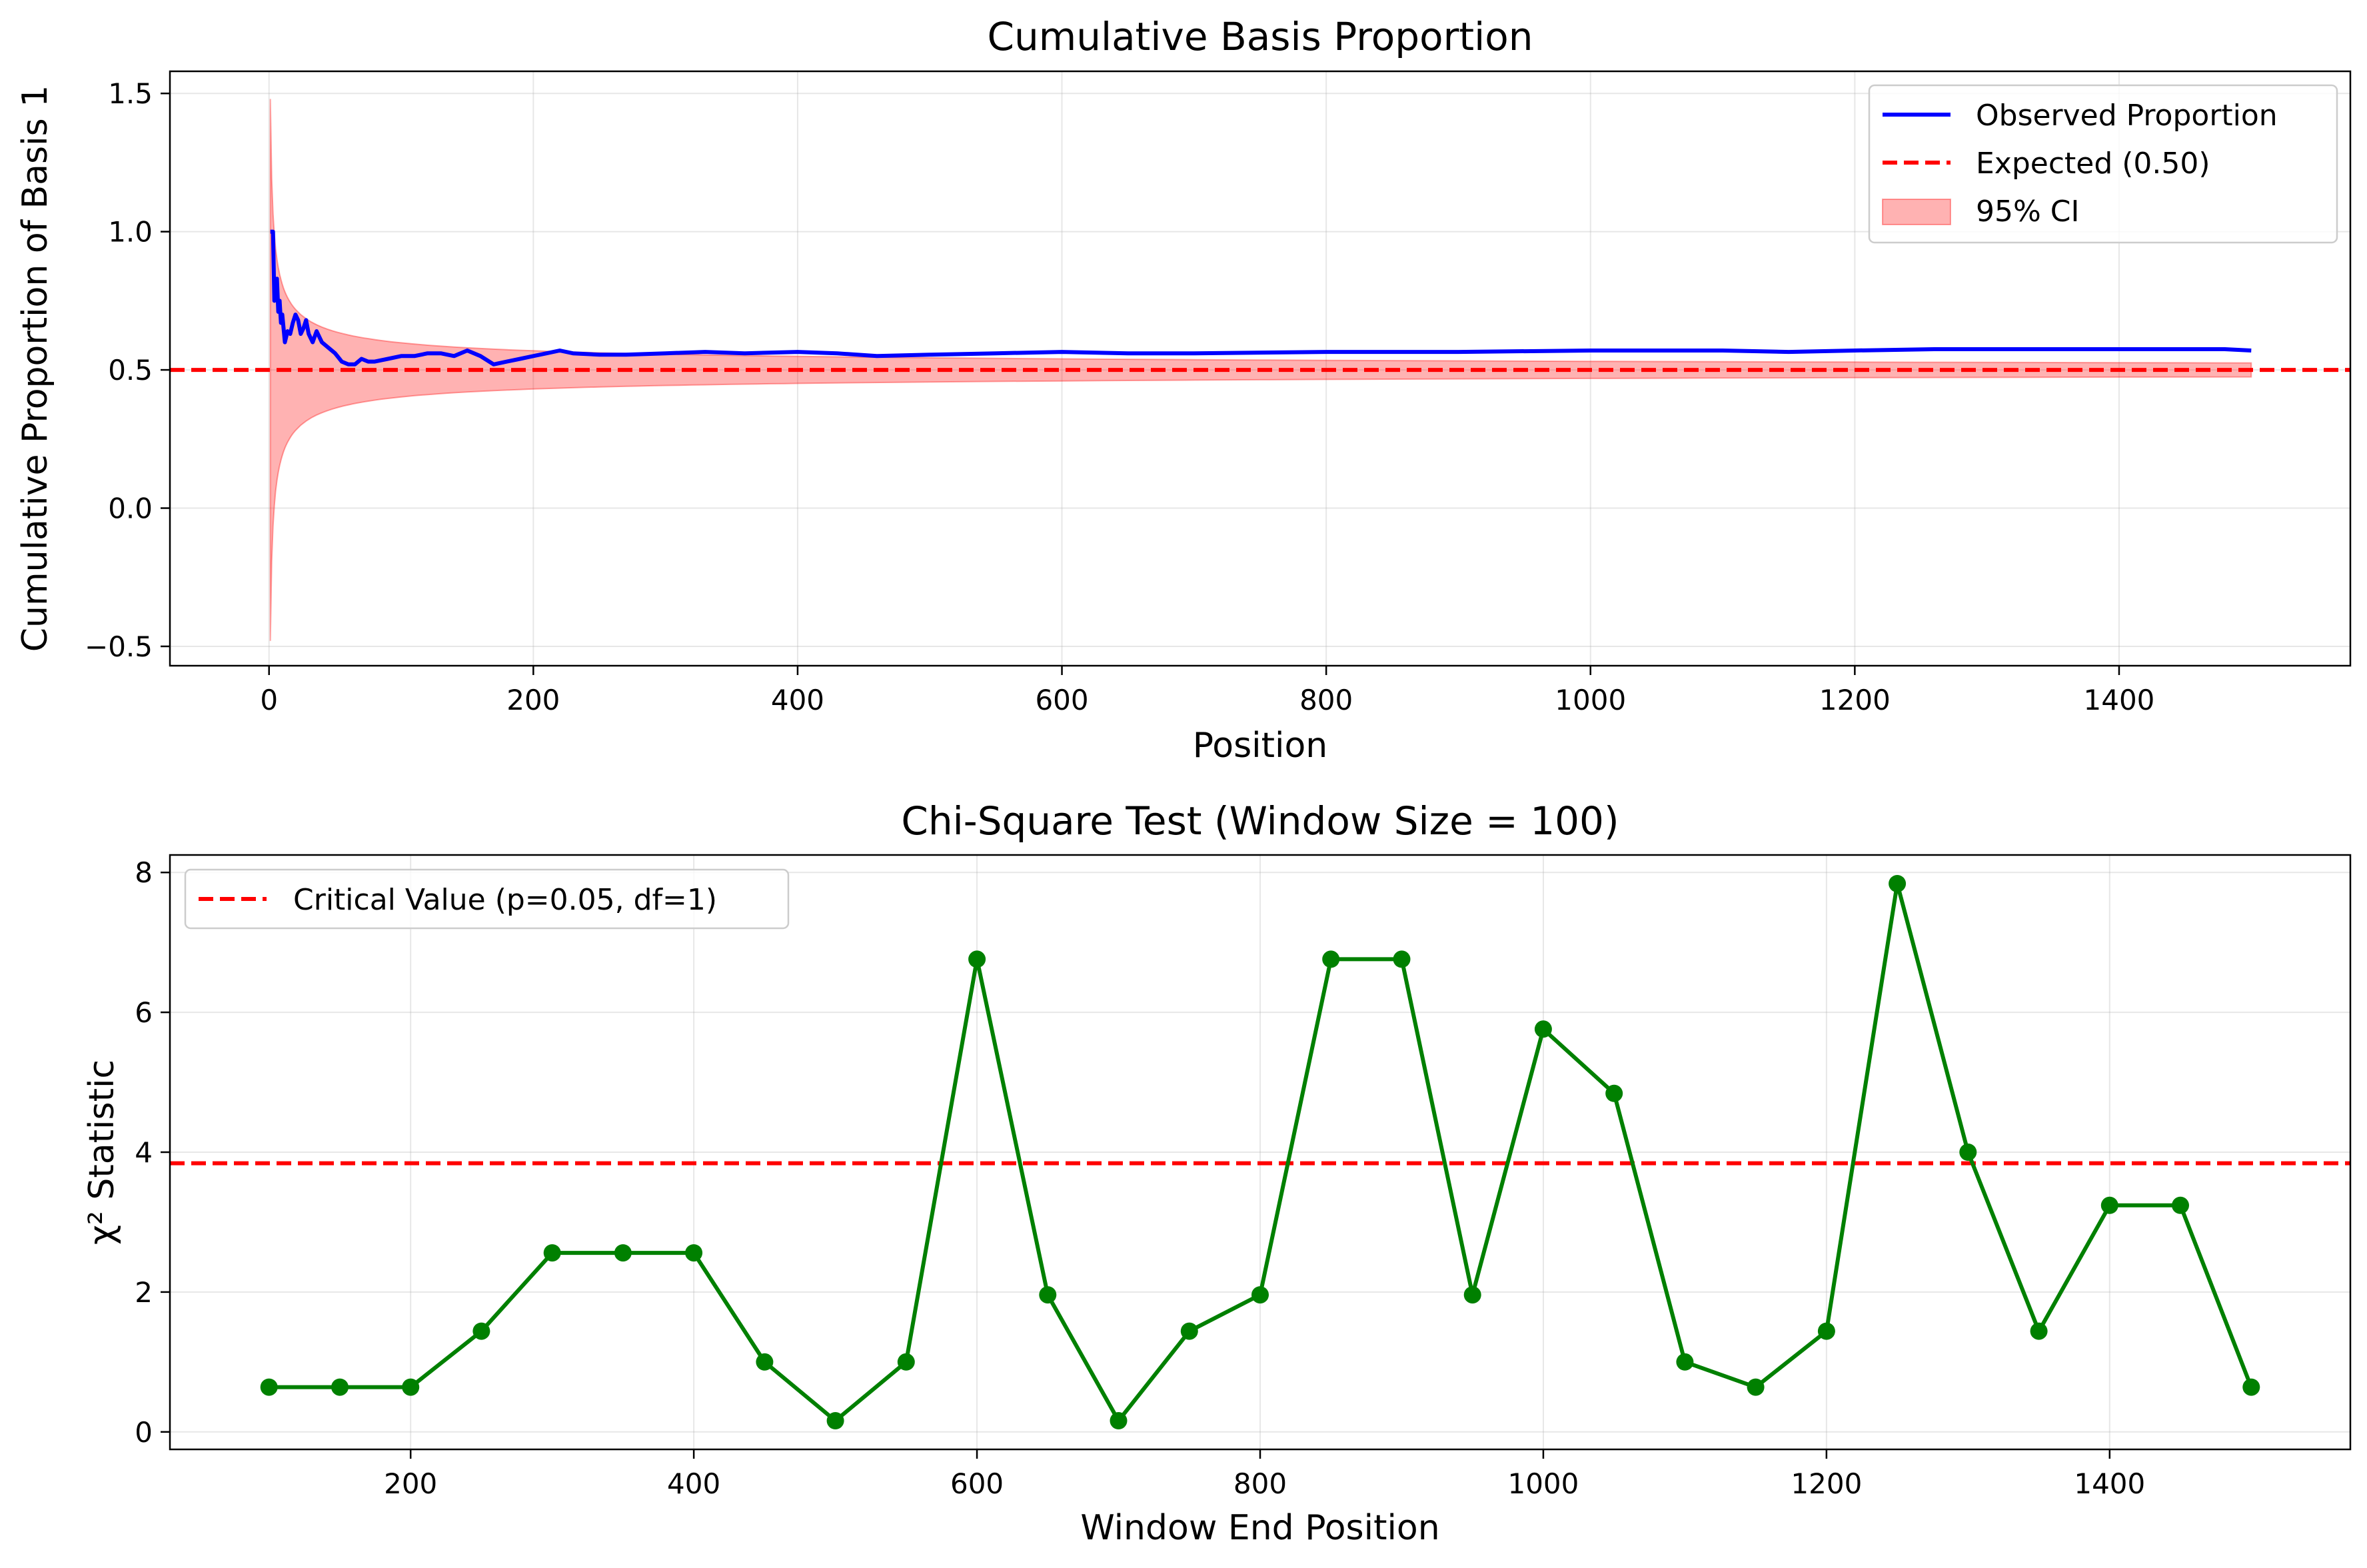 The image size is (2367, 1568). What do you see at coordinates (1259, 1528) in the screenshot?
I see `x-axis-label: Window End Position` at bounding box center [1259, 1528].